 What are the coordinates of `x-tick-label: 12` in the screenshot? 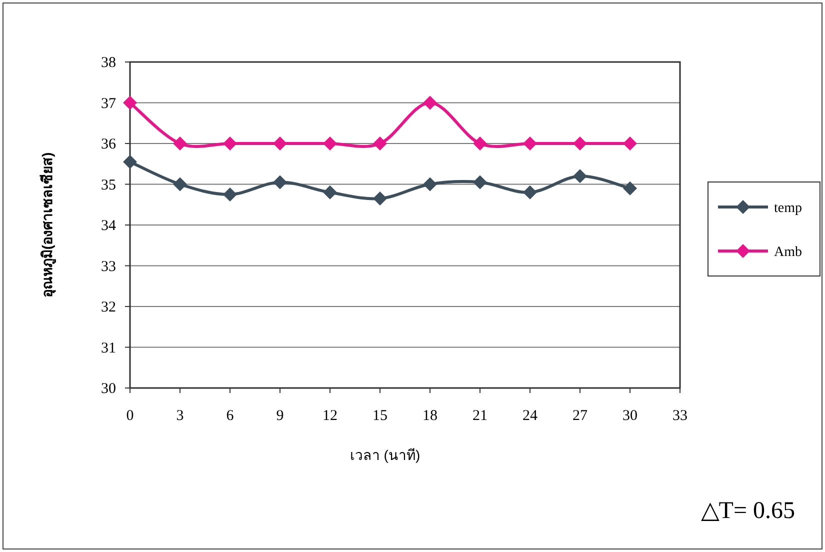 It's located at (330, 416).